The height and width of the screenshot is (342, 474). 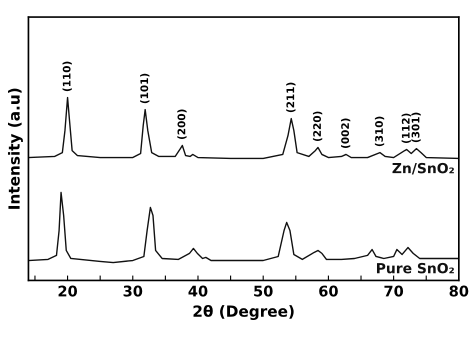 What do you see at coordinates (263, 291) in the screenshot?
I see `x-tick-label: 50` at bounding box center [263, 291].